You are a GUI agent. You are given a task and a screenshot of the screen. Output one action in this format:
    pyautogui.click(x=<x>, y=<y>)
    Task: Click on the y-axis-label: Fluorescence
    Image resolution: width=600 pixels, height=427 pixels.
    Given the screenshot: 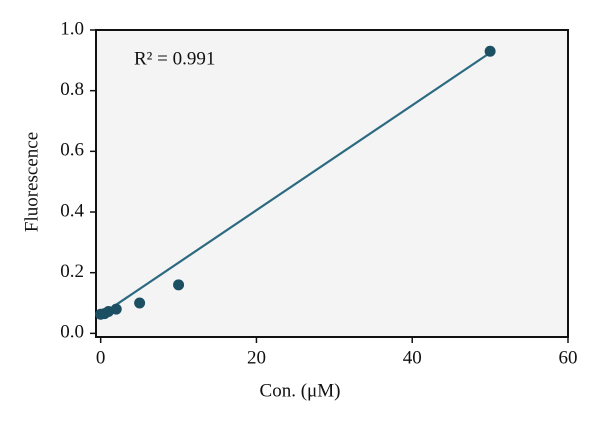 What is the action you would take?
    pyautogui.click(x=31, y=182)
    